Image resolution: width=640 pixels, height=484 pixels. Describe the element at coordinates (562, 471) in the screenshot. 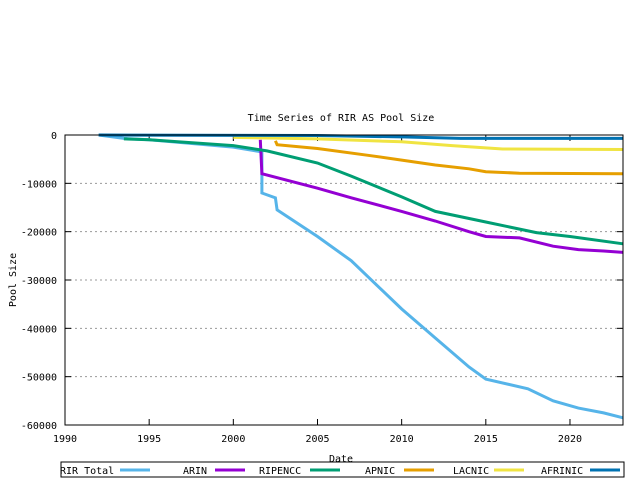

I see `legend-label: AFRINIC` at that location.